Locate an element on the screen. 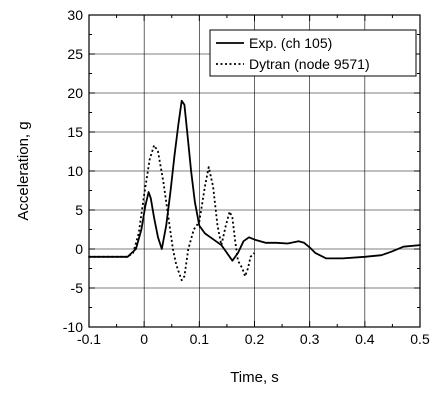 This screenshot has width=436, height=393. y-axis-label: Acceleration, g is located at coordinates (23, 170).